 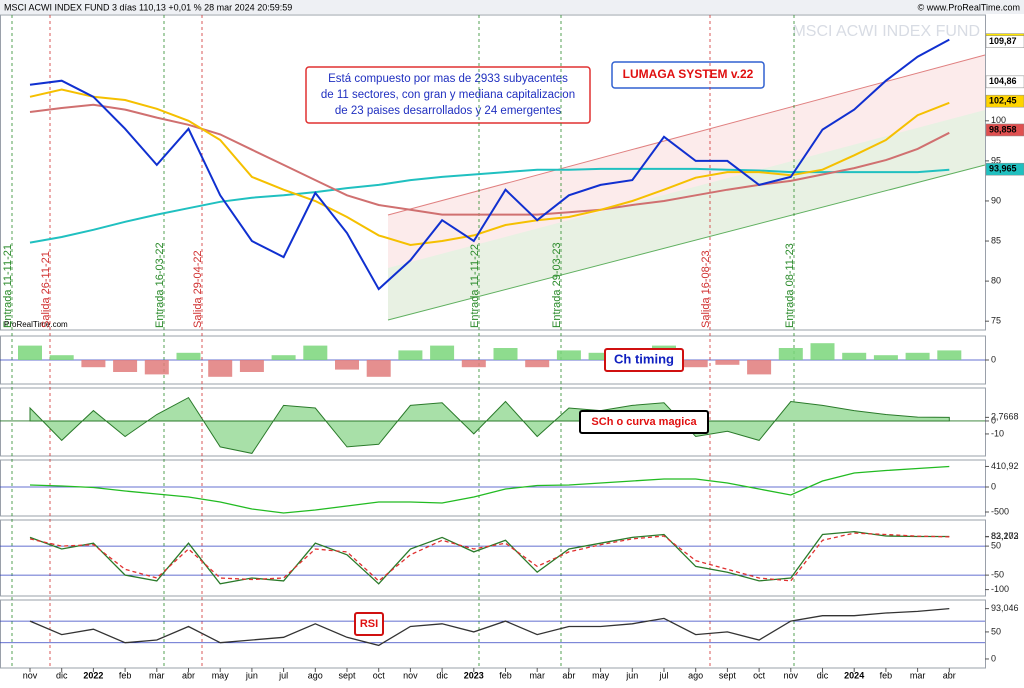 I want to click on y-tick-label: 83,203, so click(x=1005, y=536).